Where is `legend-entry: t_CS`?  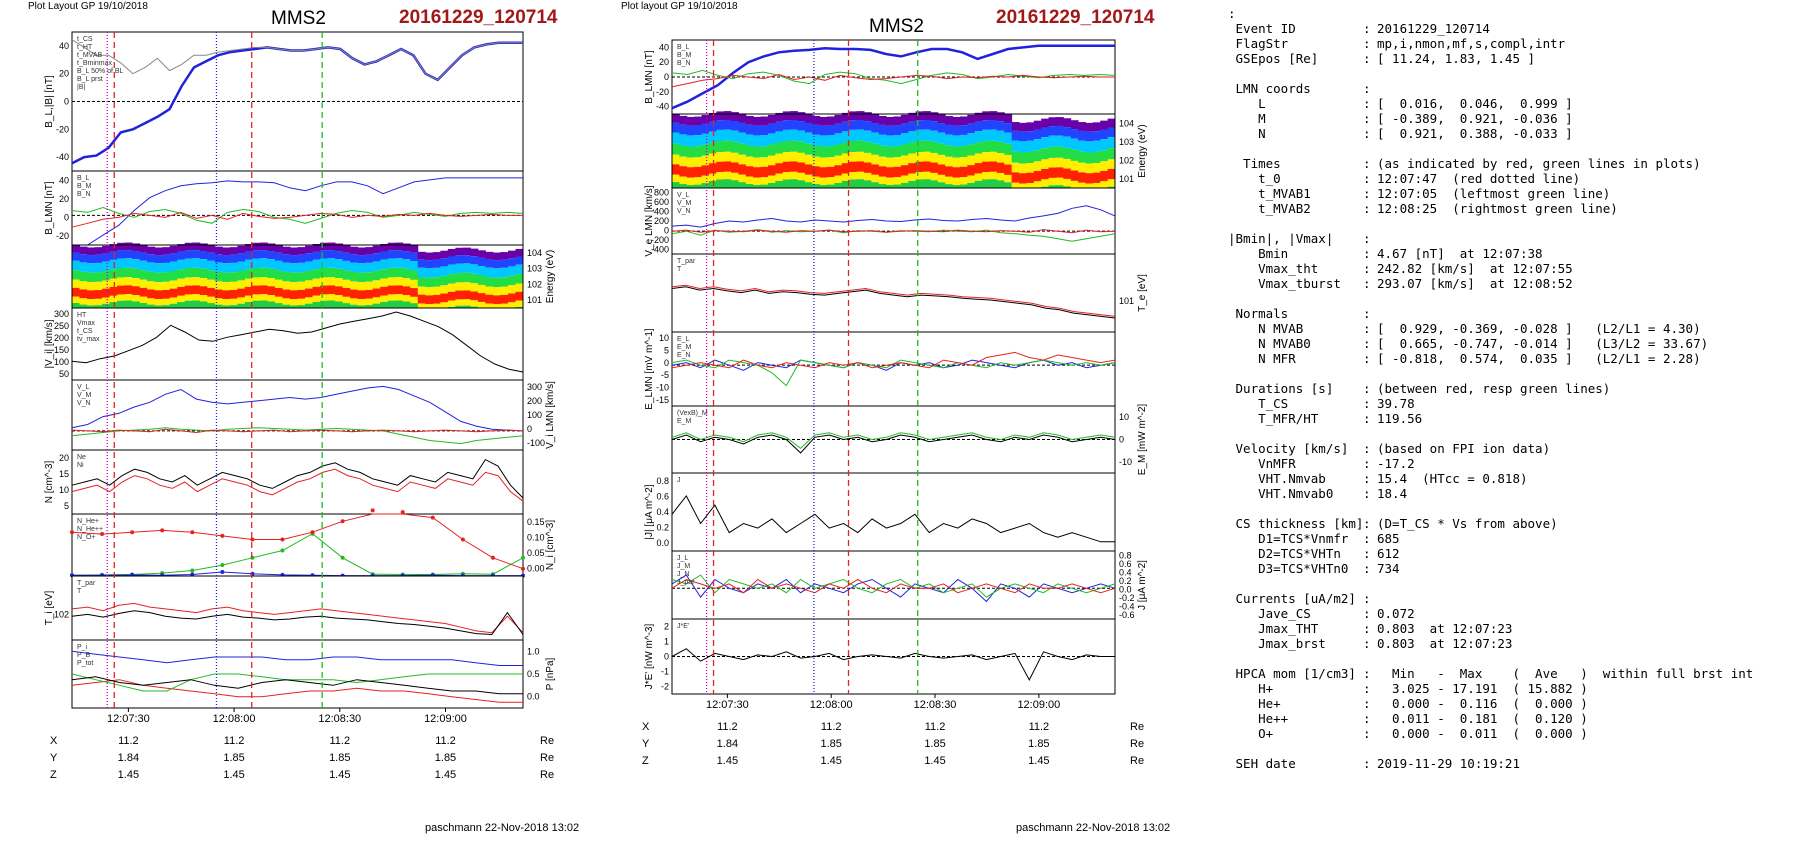 legend-entry: t_CS is located at coordinates (85, 39).